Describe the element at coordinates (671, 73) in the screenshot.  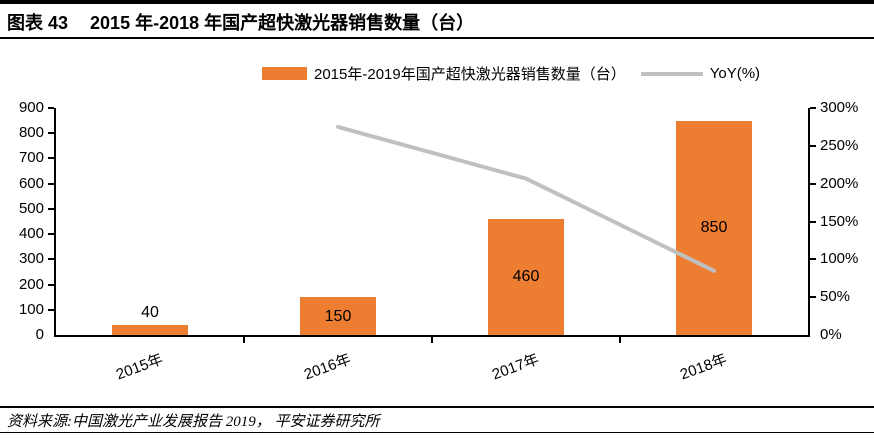
I see `legend-line-swatch` at that location.